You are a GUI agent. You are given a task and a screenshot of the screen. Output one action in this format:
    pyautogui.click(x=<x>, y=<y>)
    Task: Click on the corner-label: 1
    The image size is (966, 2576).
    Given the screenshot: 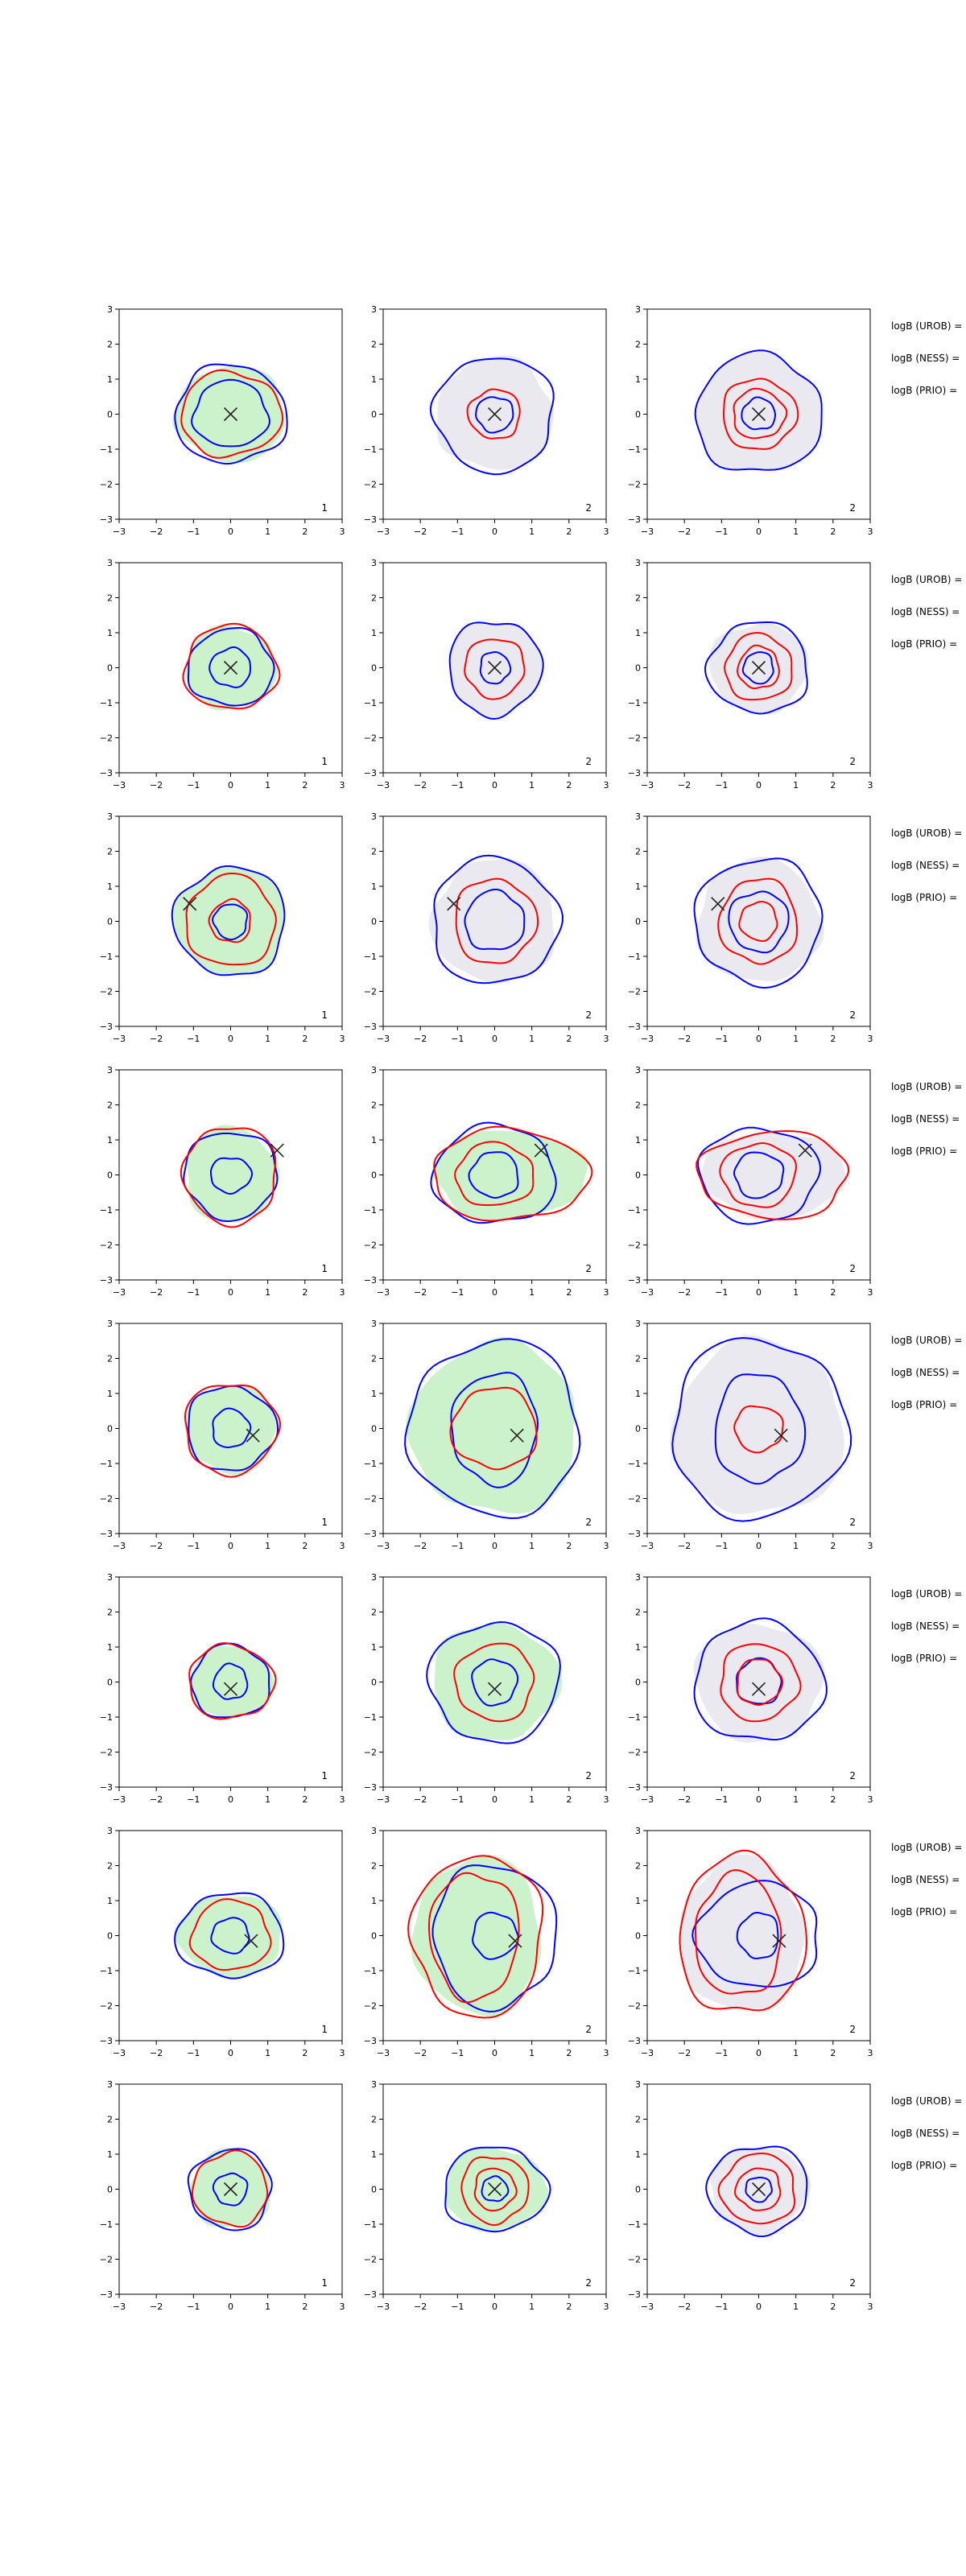 What is the action you would take?
    pyautogui.click(x=324, y=761)
    